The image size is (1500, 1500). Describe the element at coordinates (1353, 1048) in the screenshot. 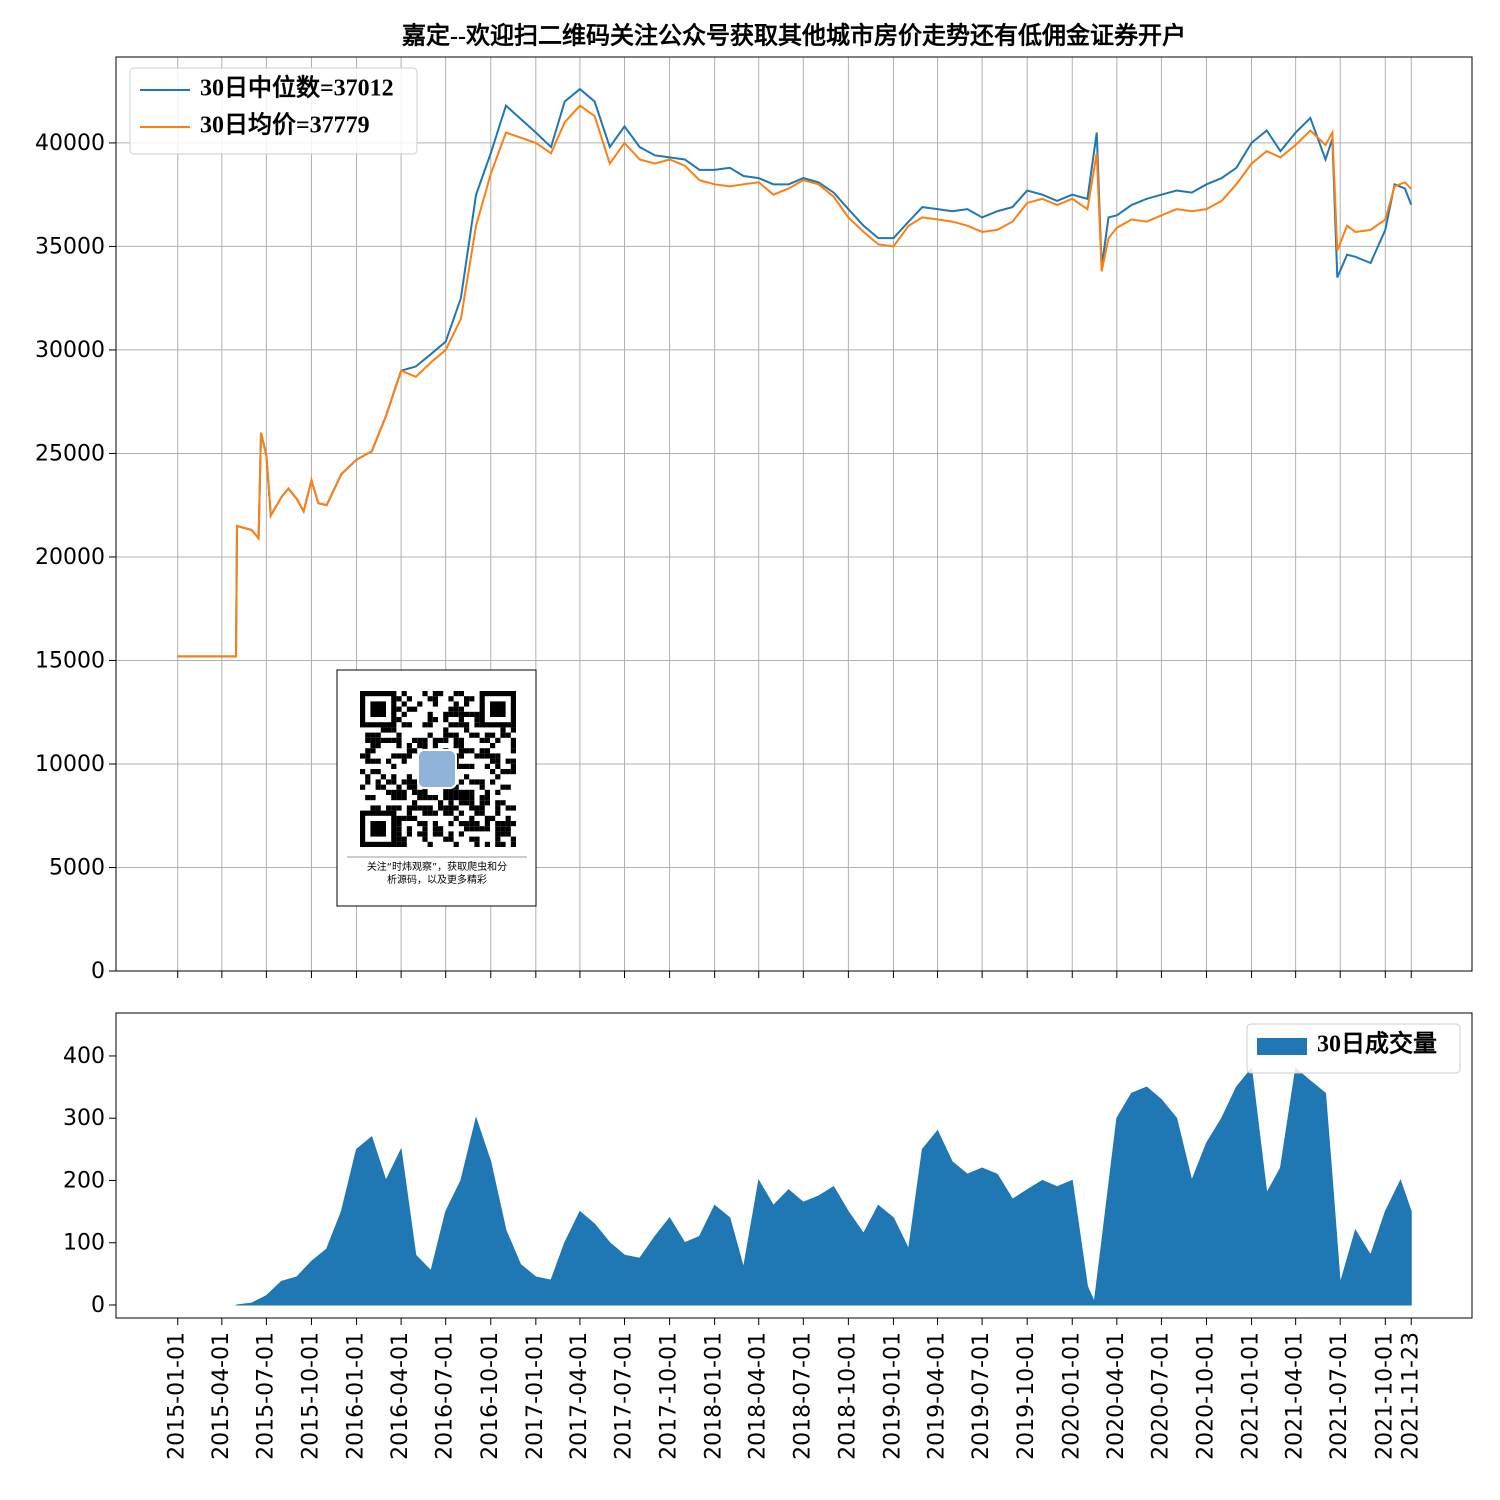

I see `legend-box` at that location.